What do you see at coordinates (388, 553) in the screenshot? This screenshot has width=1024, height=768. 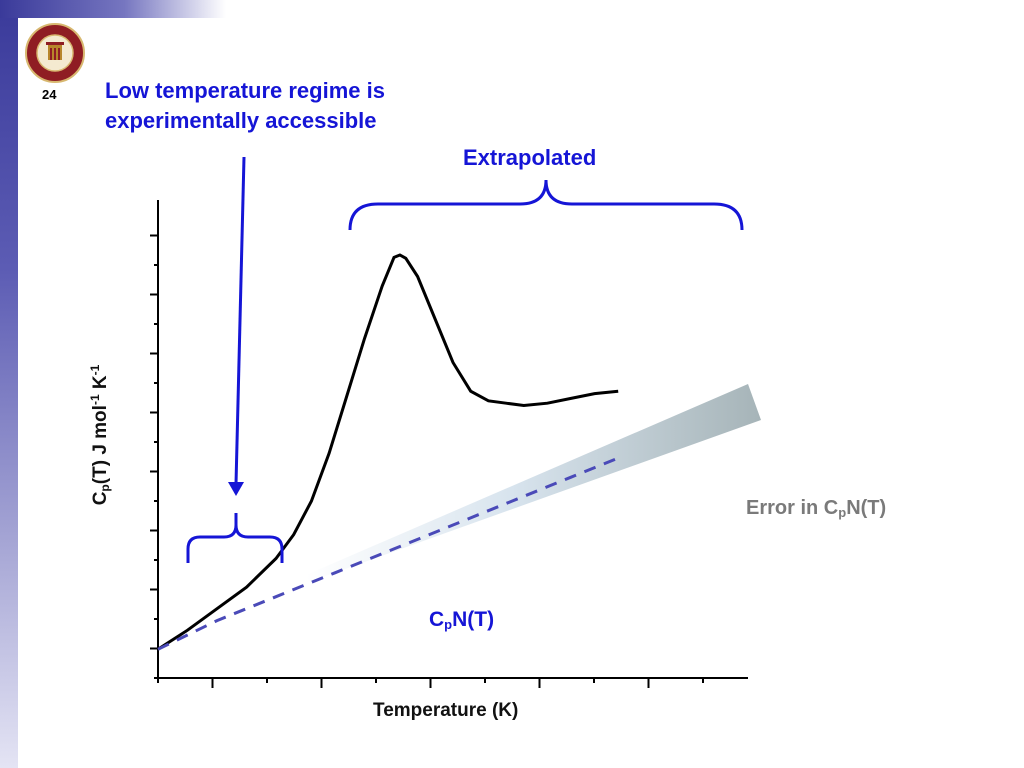 I see `normal-state-dashed-curve` at bounding box center [388, 553].